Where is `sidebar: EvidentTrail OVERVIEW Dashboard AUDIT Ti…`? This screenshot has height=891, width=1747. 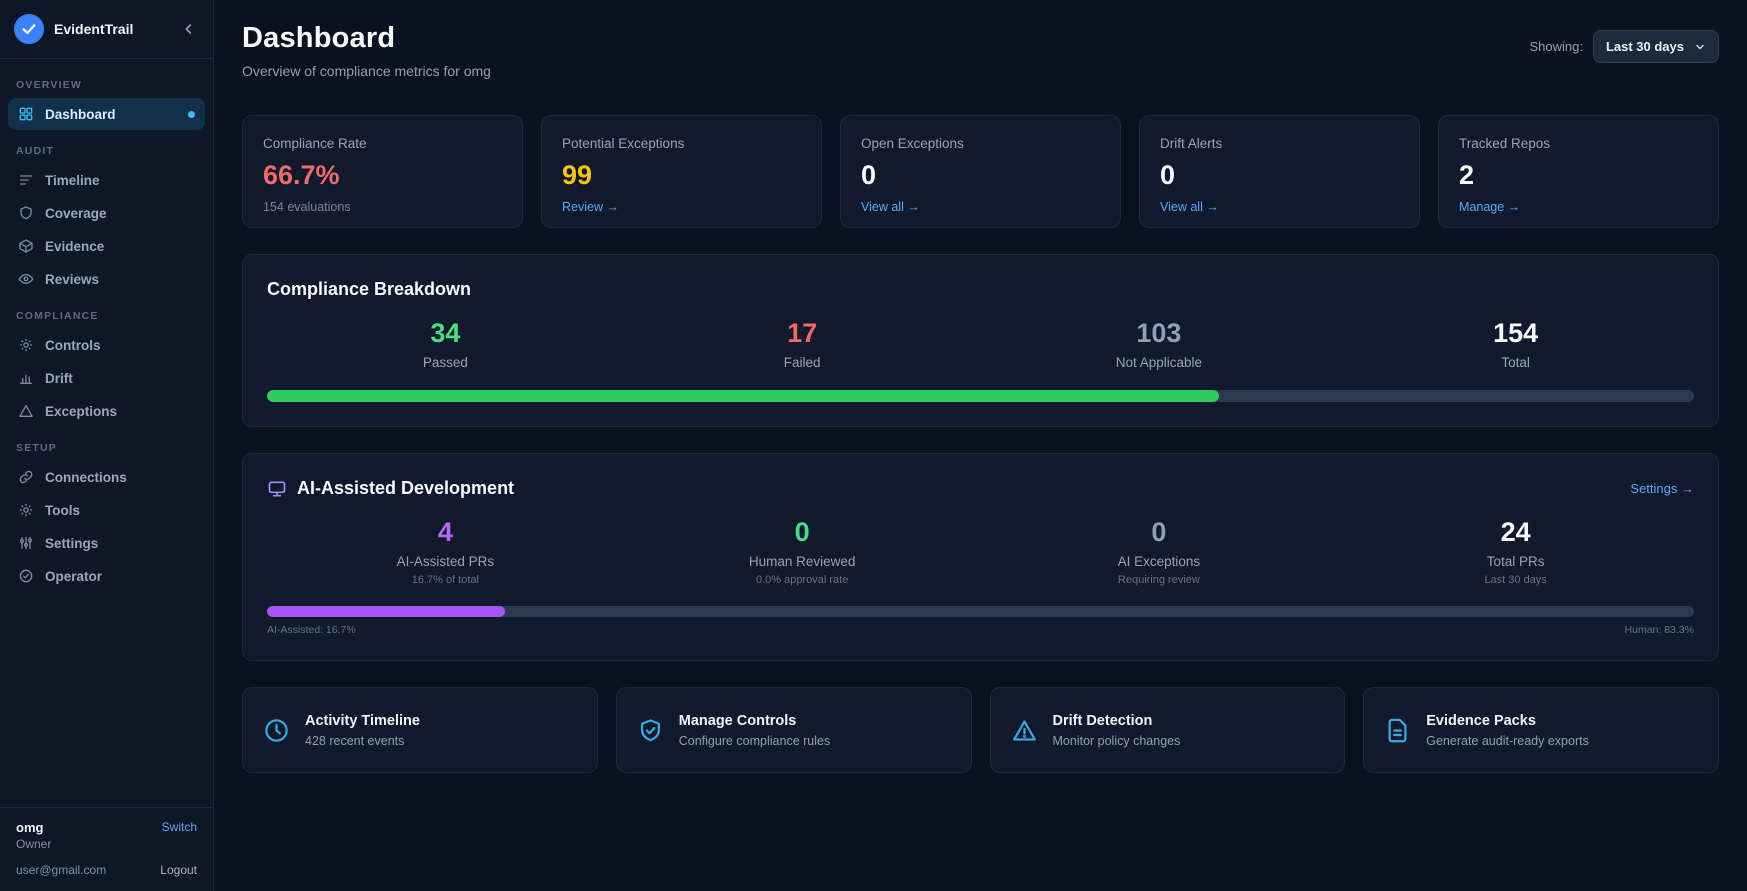
sidebar: EvidentTrail OVERVIEW Dashboard AUDIT Ti… is located at coordinates (107, 445).